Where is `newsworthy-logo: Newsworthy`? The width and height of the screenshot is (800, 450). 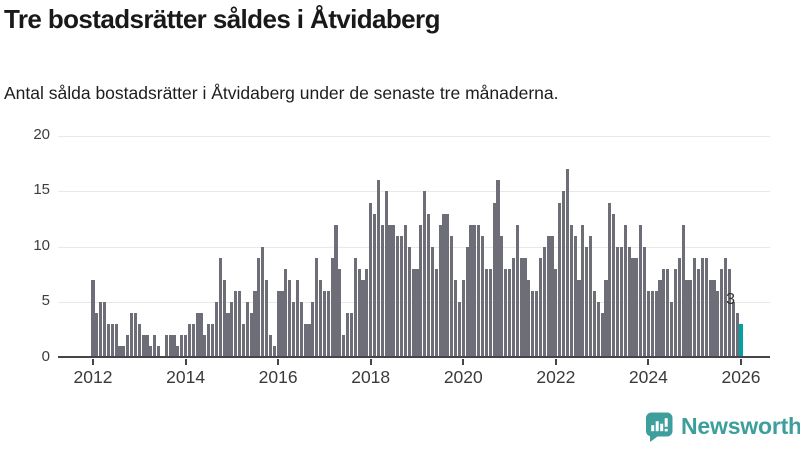
newsworthy-logo: Newsworthy is located at coordinates (722, 426).